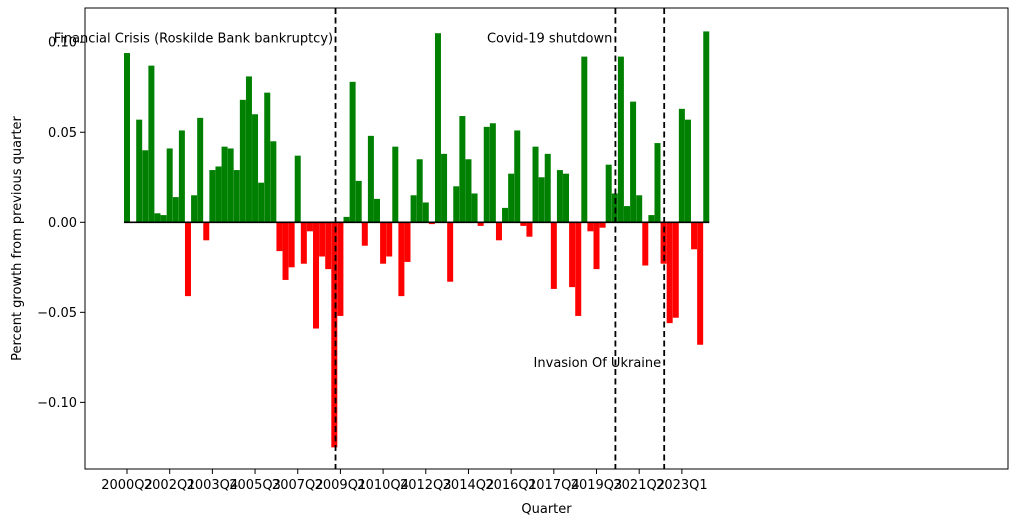  Describe the element at coordinates (682, 485) in the screenshot. I see `x-tick-label: 2023Q1` at that location.